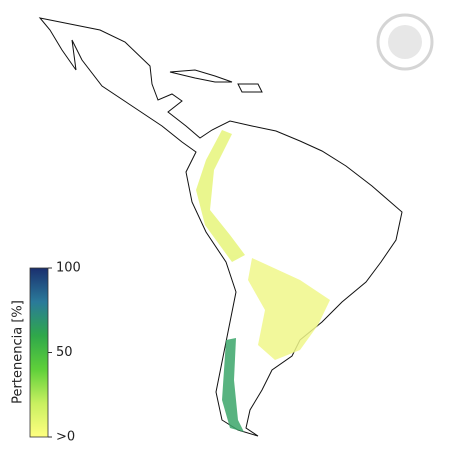  What do you see at coordinates (233, 385) in the screenshot?
I see `chile-range` at bounding box center [233, 385].